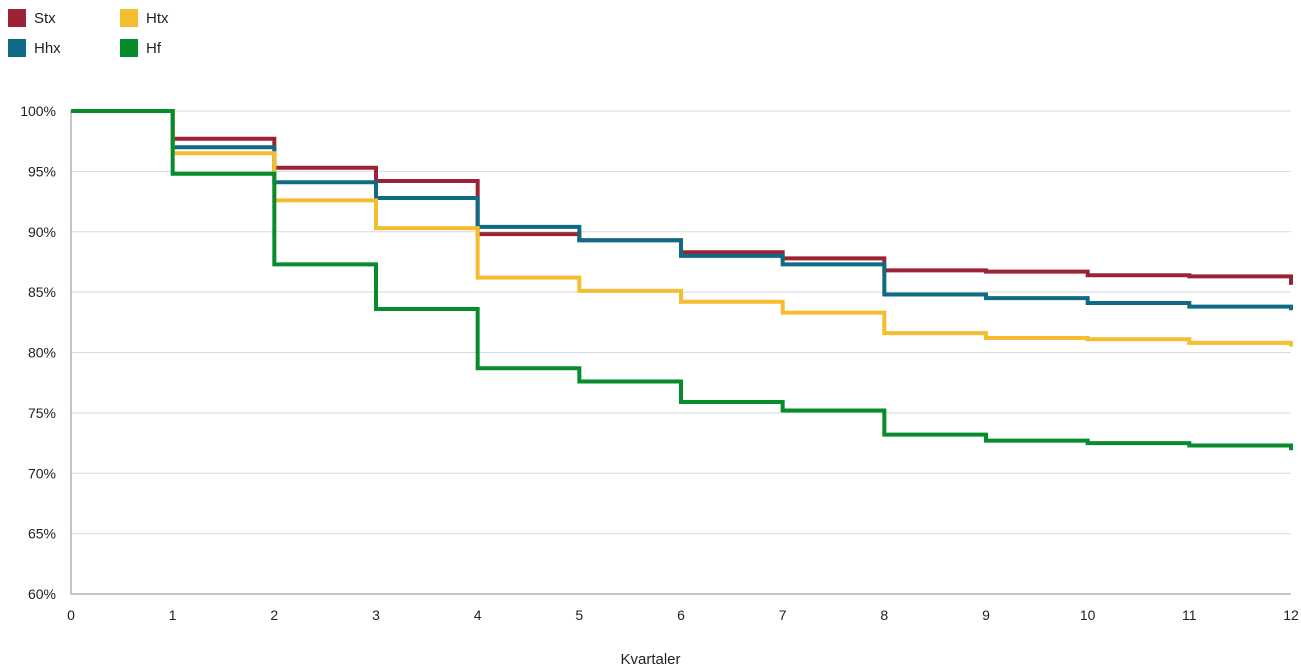 Image resolution: width=1301 pixels, height=672 pixels. I want to click on y-tick-label: 95%, so click(42, 171).